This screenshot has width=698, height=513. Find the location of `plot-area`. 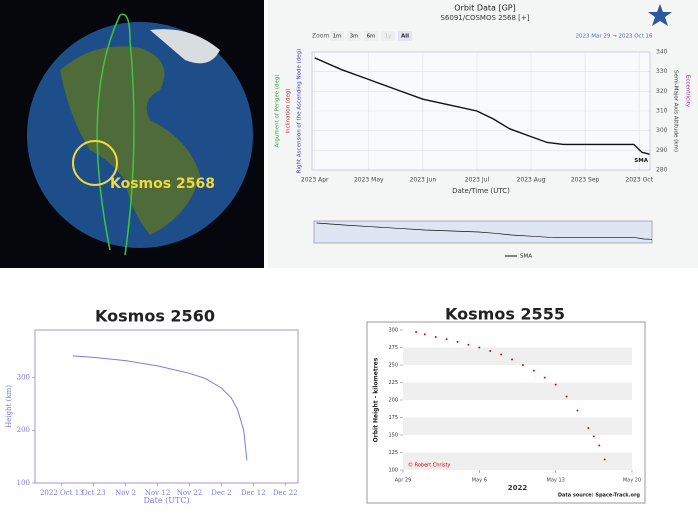

plot-area is located at coordinates (166, 406).